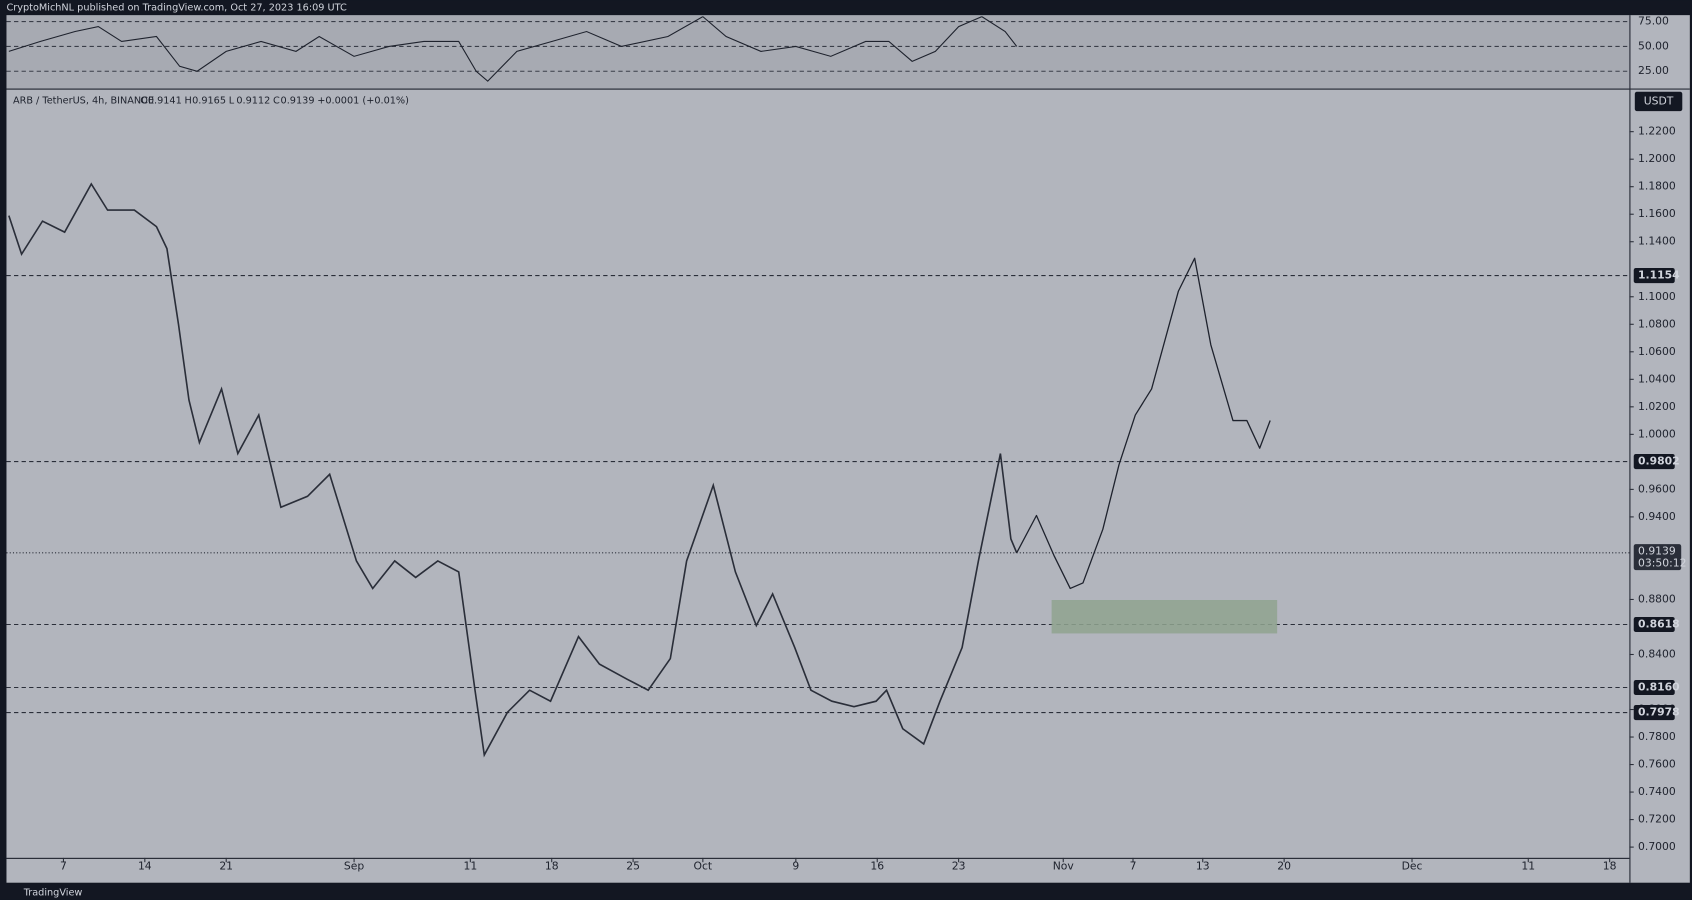 Image resolution: width=1692 pixels, height=900 pixels. I want to click on y-tick-label: 1.0800, so click(1657, 323).